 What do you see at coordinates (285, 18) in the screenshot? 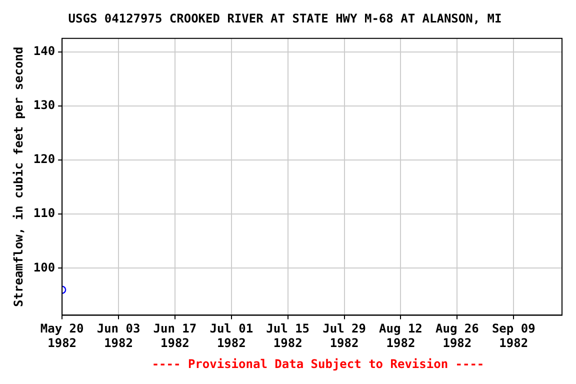
I see `chart-title: USGS 04127975 CROOKED RIVER AT STATE HWY M-68 AT ALANSON, MI` at bounding box center [285, 18].